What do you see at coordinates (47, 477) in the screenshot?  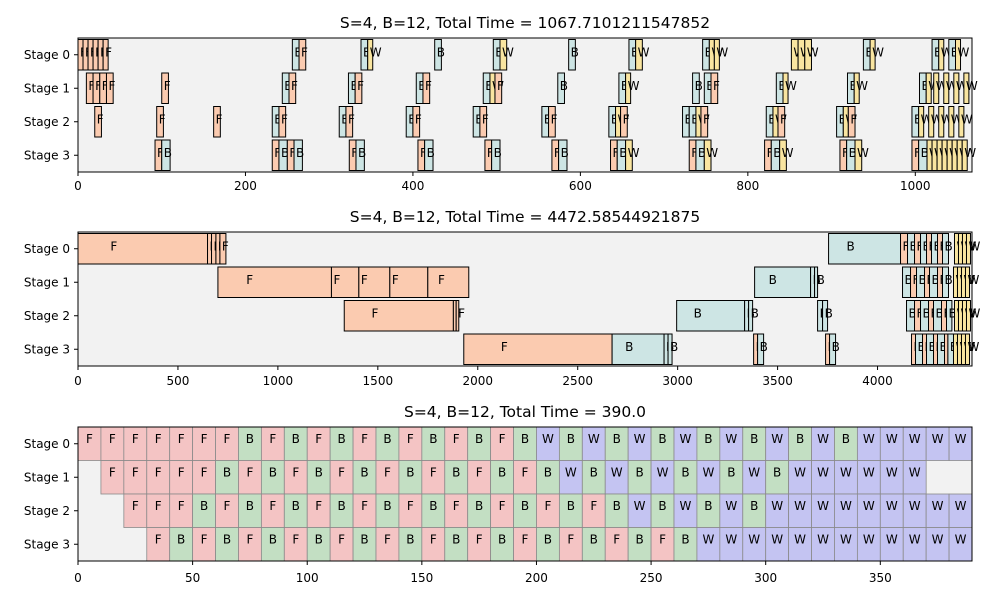 I see `y-tick-label: Stage 1` at bounding box center [47, 477].